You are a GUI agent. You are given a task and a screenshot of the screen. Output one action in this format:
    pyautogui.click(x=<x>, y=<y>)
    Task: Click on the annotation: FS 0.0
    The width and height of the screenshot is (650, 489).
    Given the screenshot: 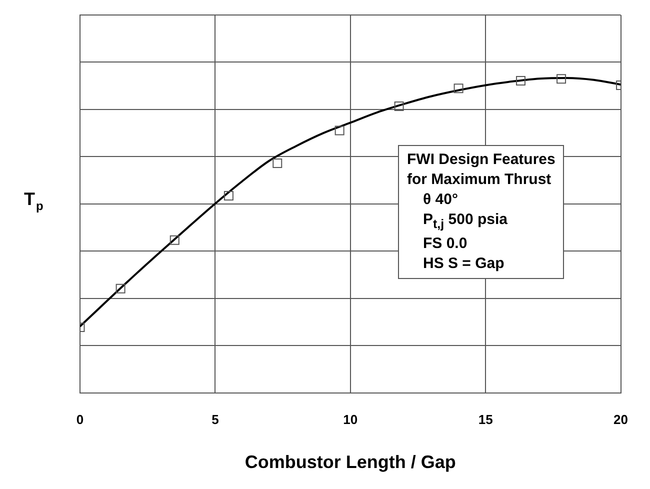 What is the action you would take?
    pyautogui.click(x=445, y=244)
    